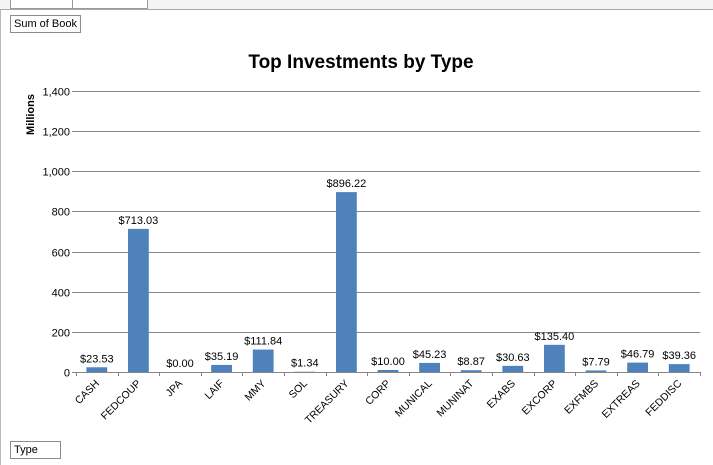 The width and height of the screenshot is (713, 465). Describe the element at coordinates (430, 355) in the screenshot. I see `data-label: $45.23` at that location.